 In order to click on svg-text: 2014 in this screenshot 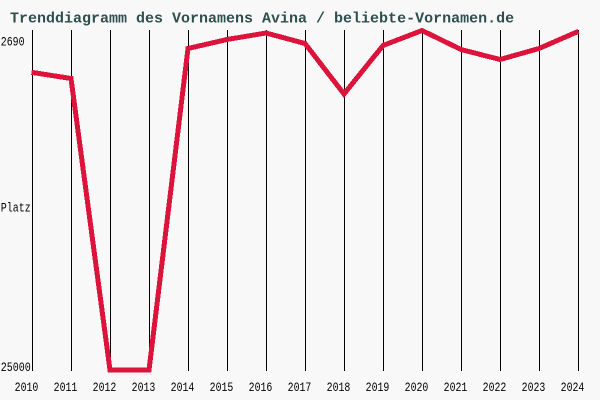, I will do `click(183, 388)`.